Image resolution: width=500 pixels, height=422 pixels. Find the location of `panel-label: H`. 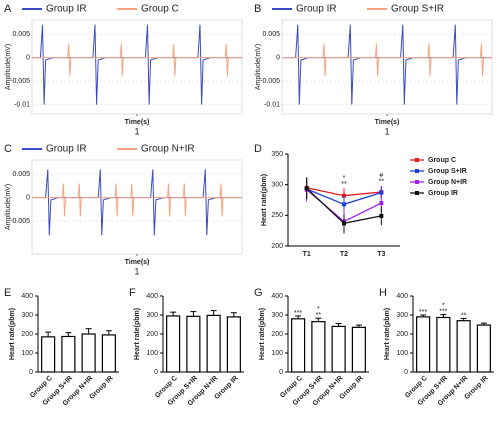

panel-label: H is located at coordinates (383, 293).